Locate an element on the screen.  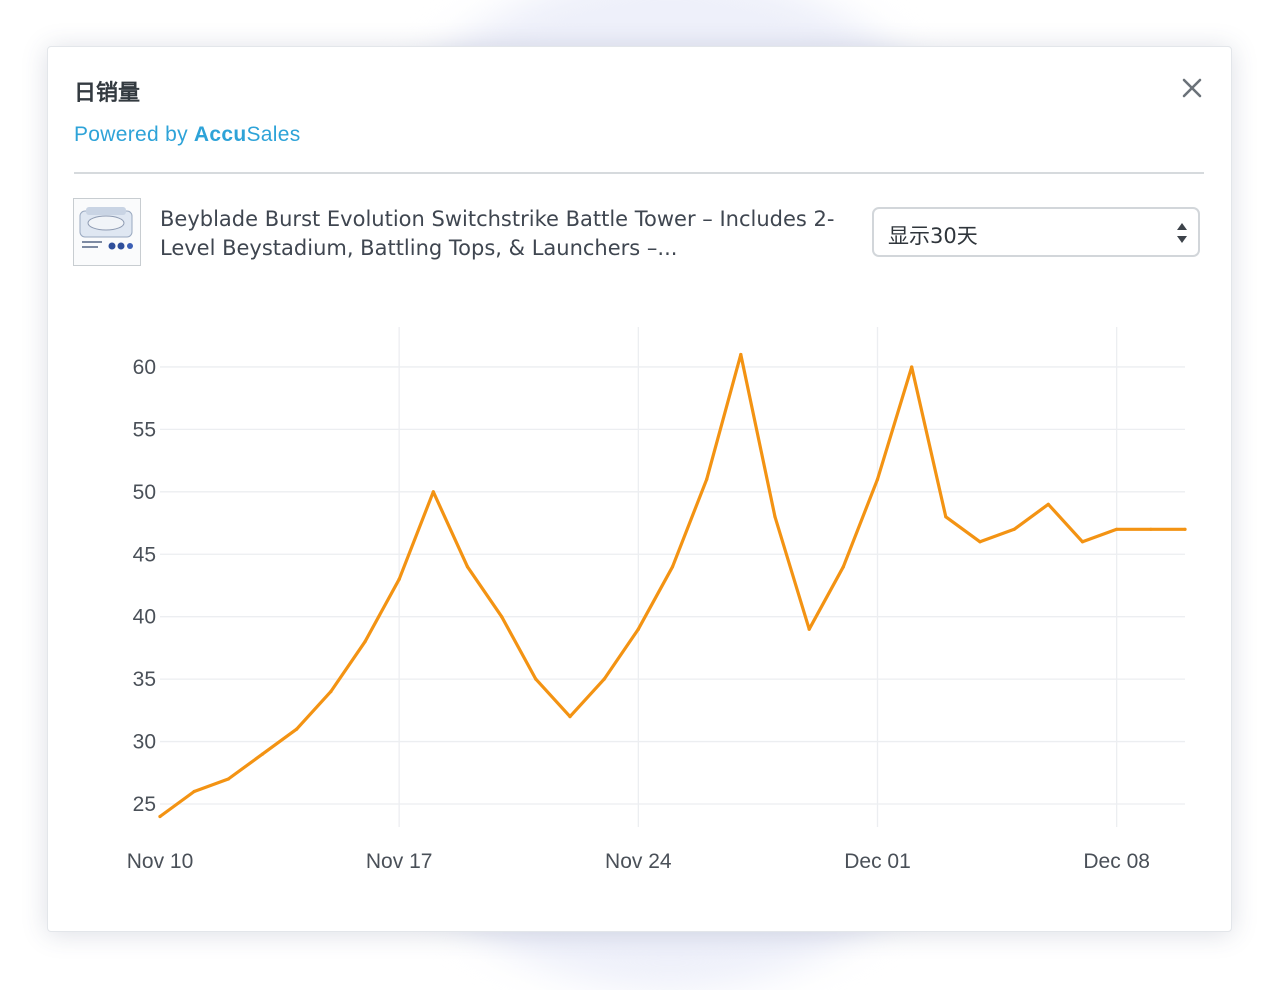
select-arrows-icon is located at coordinates (1182, 233).